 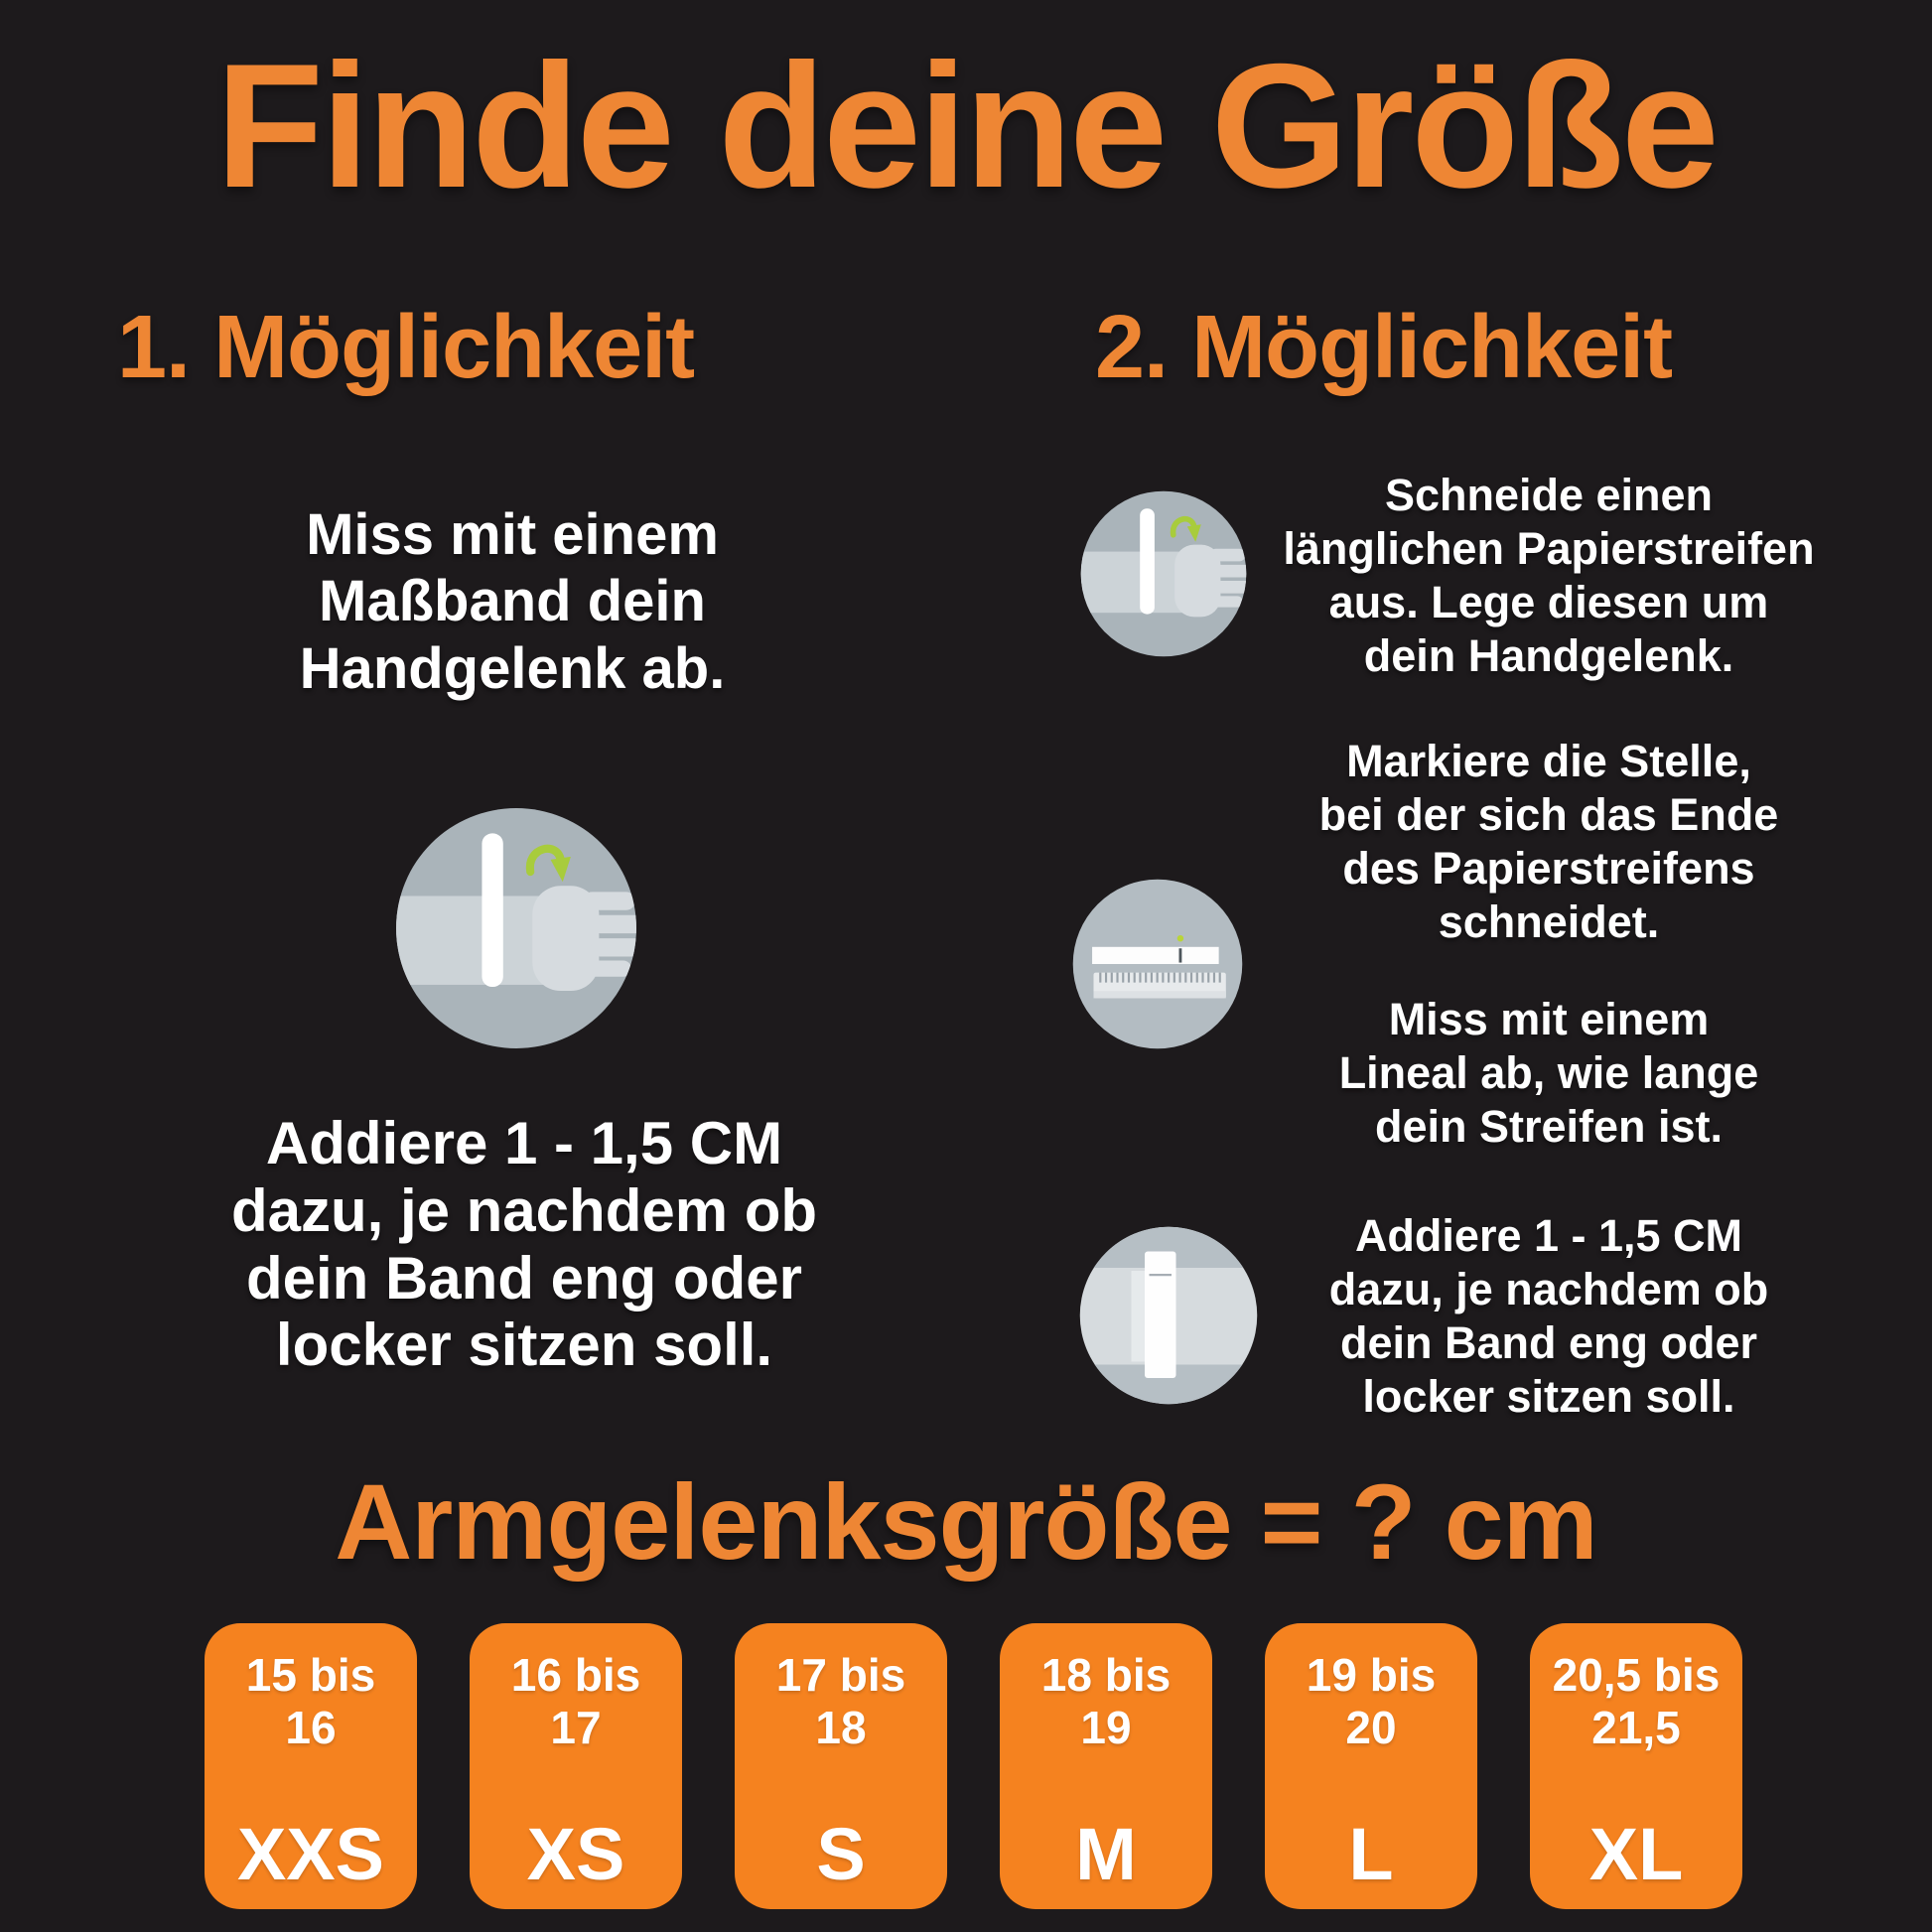 What do you see at coordinates (310, 1854) in the screenshot?
I see `size-label: XXS` at bounding box center [310, 1854].